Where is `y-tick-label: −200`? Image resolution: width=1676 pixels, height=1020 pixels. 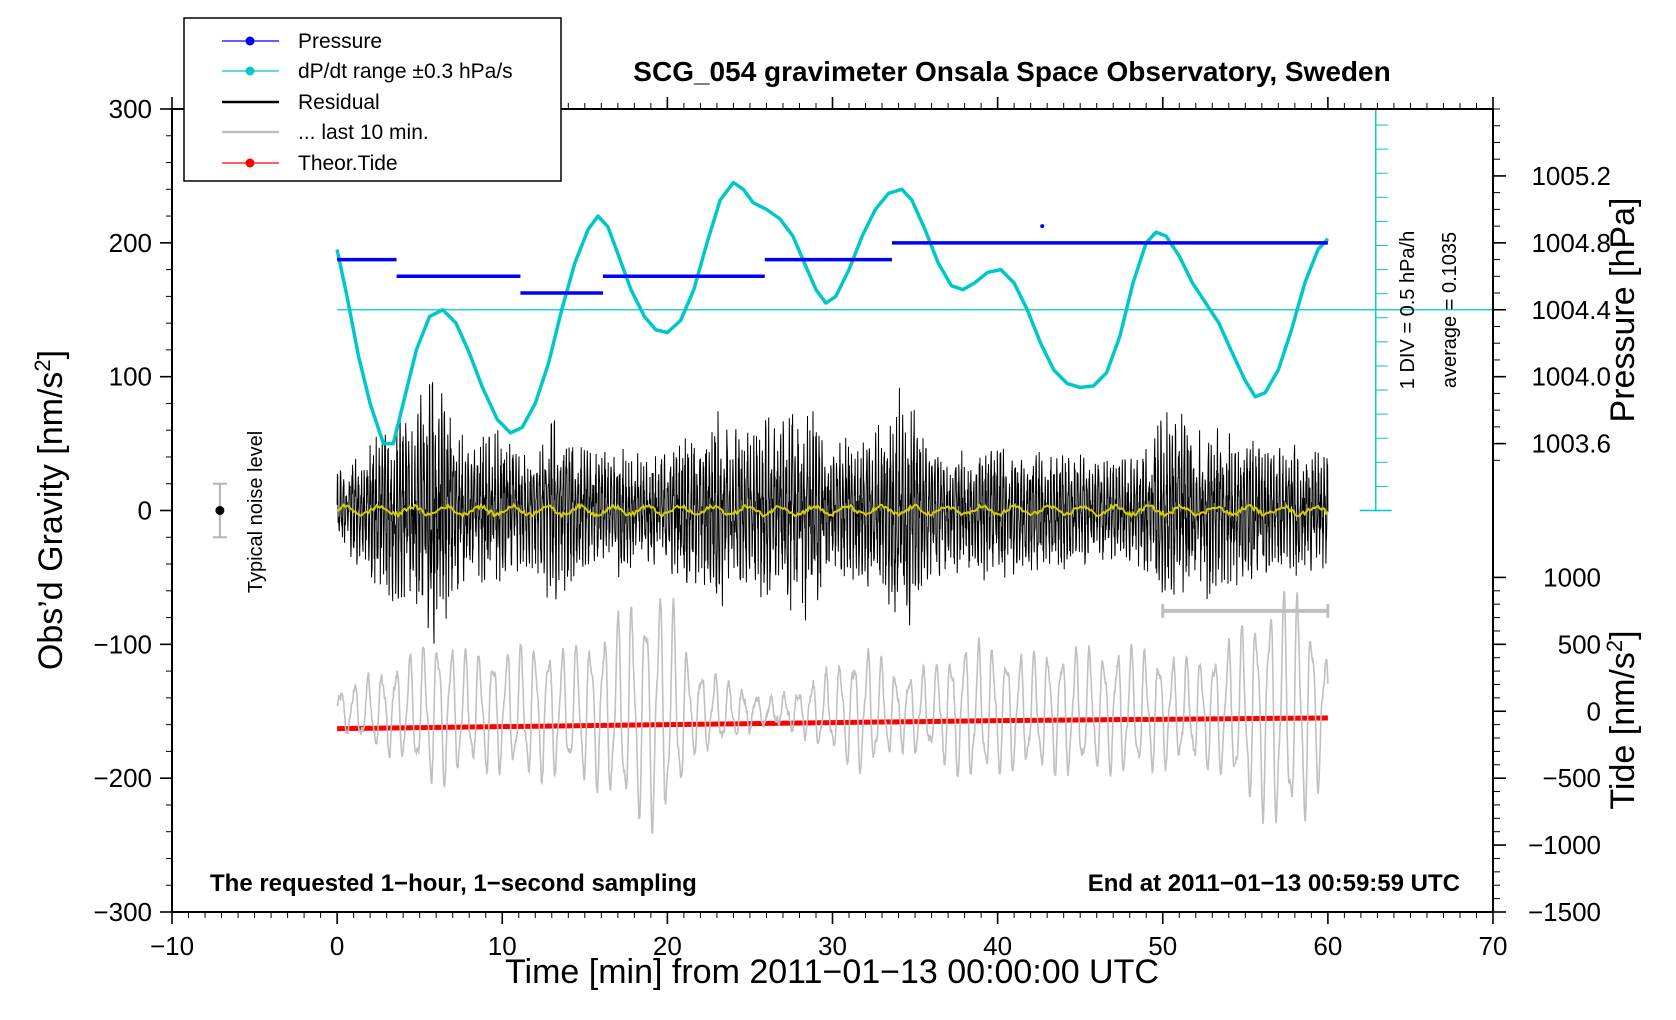
y-tick-label: −200 is located at coordinates (122, 778).